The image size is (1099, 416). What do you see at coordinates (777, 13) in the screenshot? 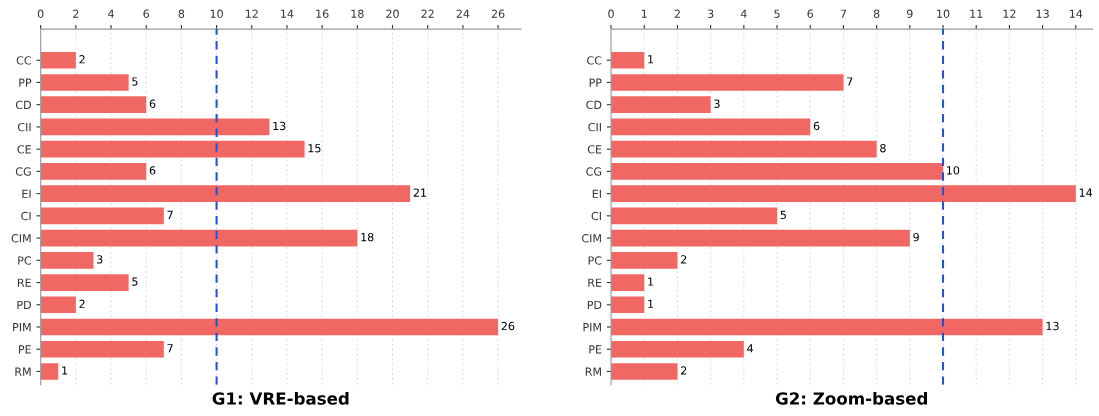
I see `x-tick-label: 5` at bounding box center [777, 13].